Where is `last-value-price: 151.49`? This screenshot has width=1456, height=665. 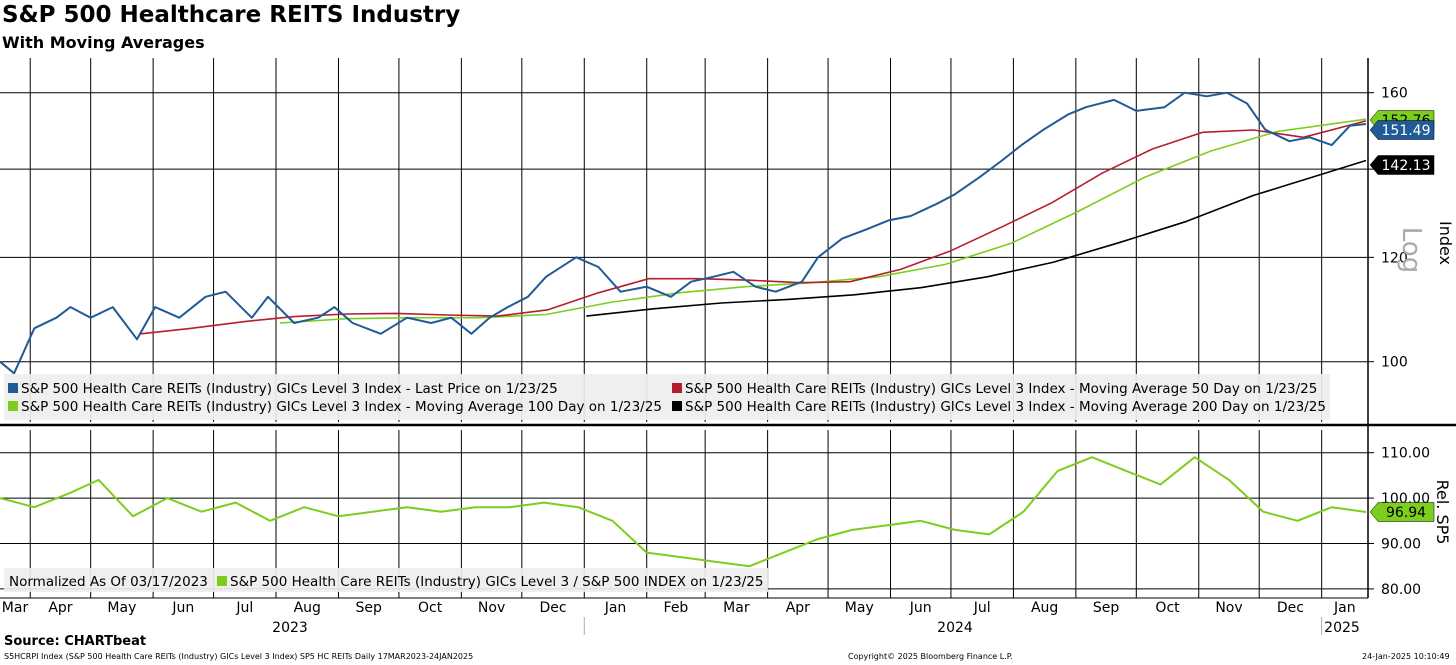
last-value-price: 151.49 is located at coordinates (1406, 131).